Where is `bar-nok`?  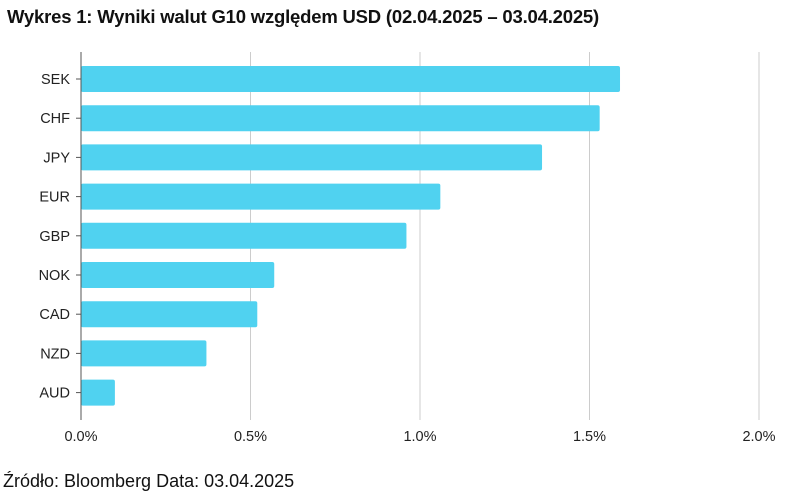 bar-nok is located at coordinates (178, 275).